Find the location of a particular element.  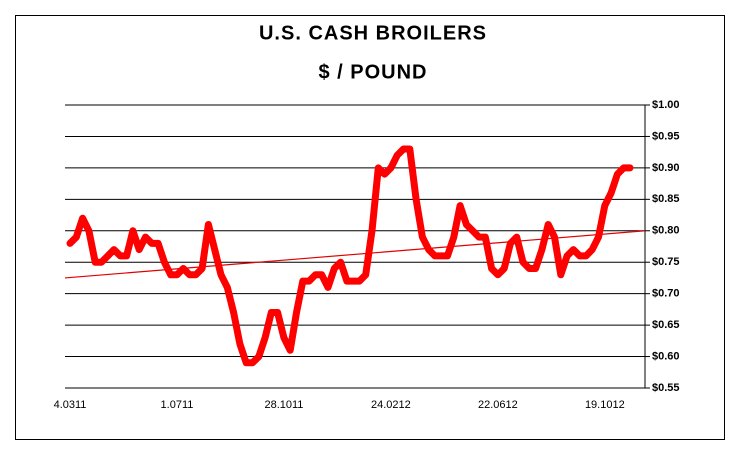

x-tick-label: 4.0311 is located at coordinates (70, 405).